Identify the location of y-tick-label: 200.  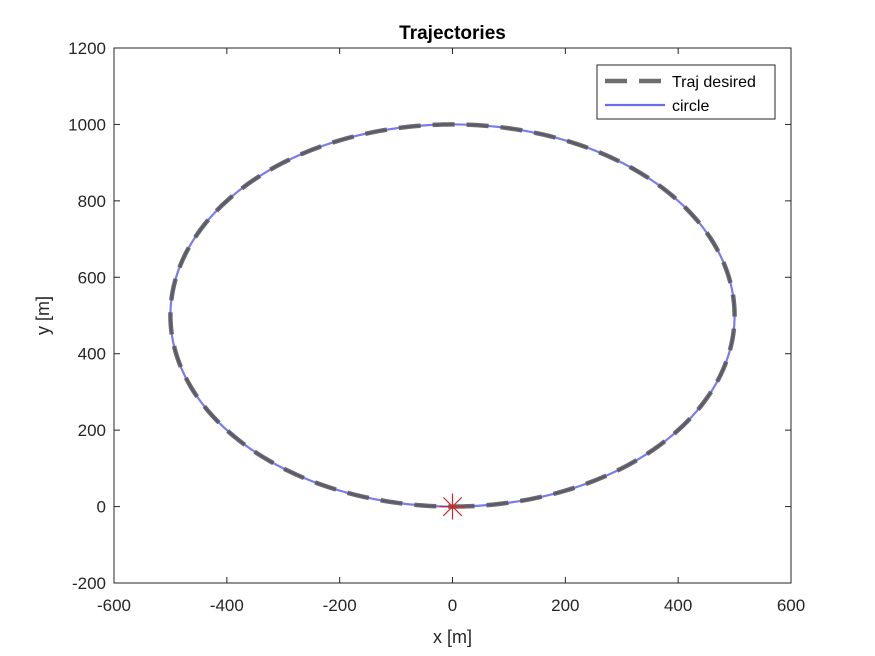
(92, 430).